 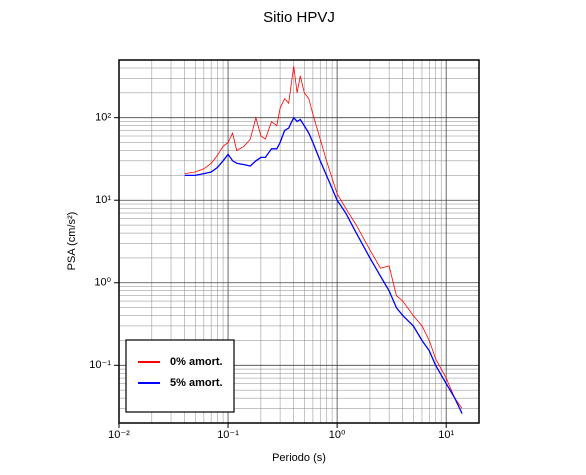 What do you see at coordinates (103, 200) in the screenshot?
I see `y-tick-label: 10¹` at bounding box center [103, 200].